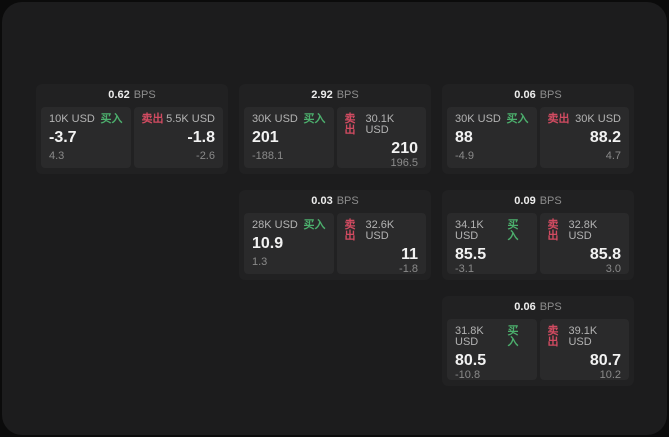 The width and height of the screenshot is (669, 437). I want to click on sell-main-value: -1.8, so click(201, 137).